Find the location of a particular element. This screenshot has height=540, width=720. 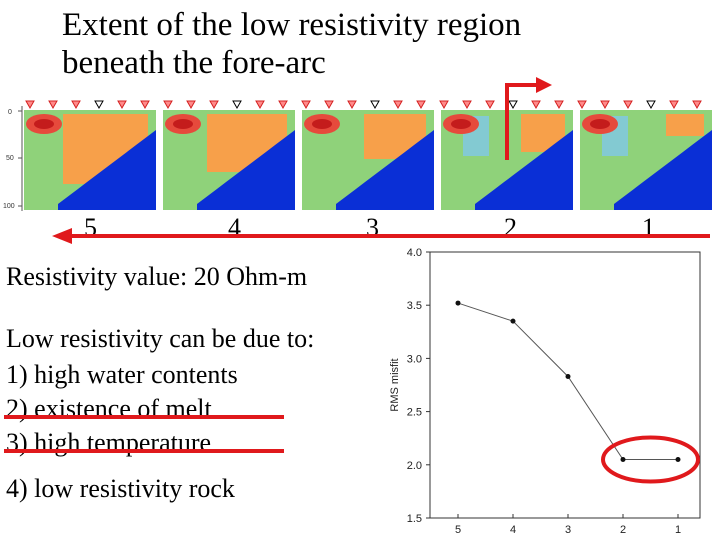

station-markers is located at coordinates (363, 105).